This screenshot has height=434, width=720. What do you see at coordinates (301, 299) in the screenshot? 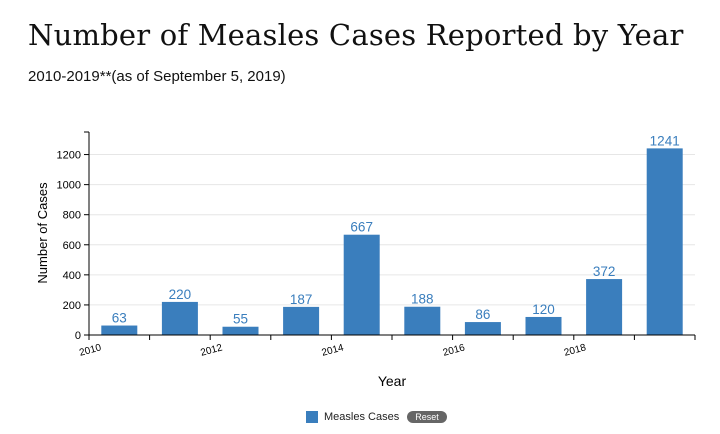
I see `bar-value-label: 187` at bounding box center [301, 299].